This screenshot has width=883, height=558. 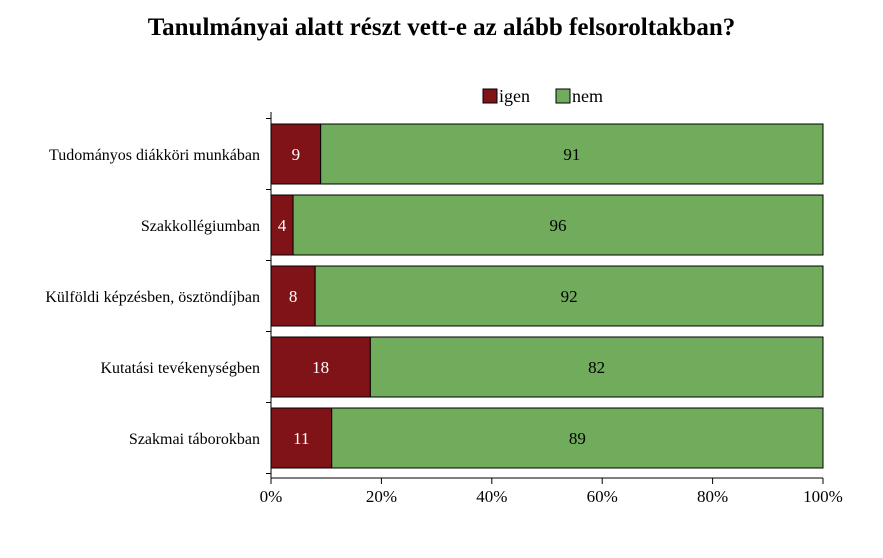 I want to click on data-label-igen: 4, so click(x=282, y=225).